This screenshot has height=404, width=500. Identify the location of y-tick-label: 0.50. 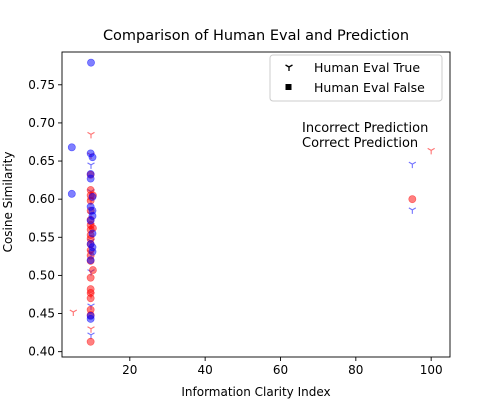
(41, 275).